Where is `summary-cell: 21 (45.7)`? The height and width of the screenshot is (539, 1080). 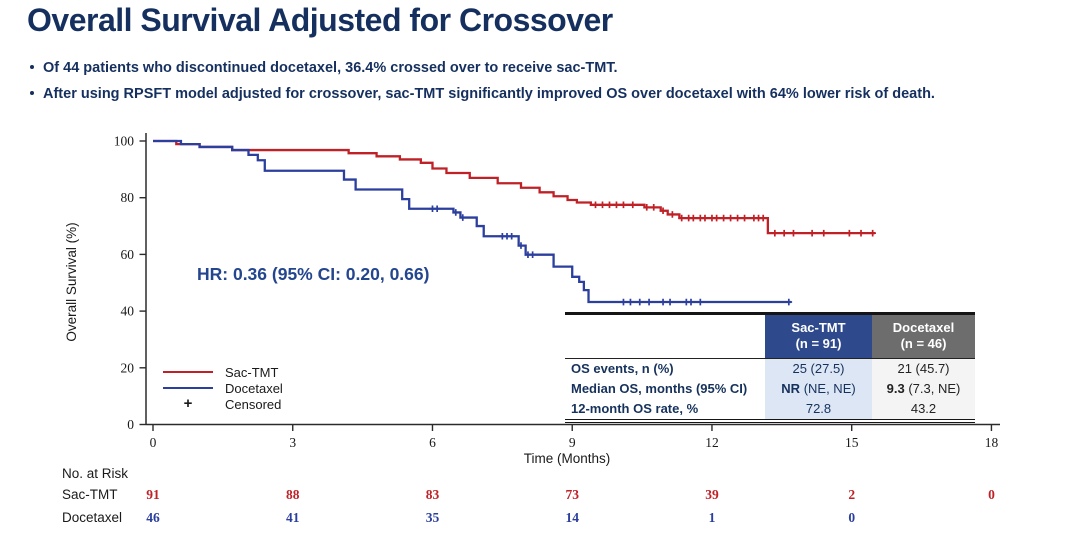 summary-cell: 21 (45.7) is located at coordinates (923, 368).